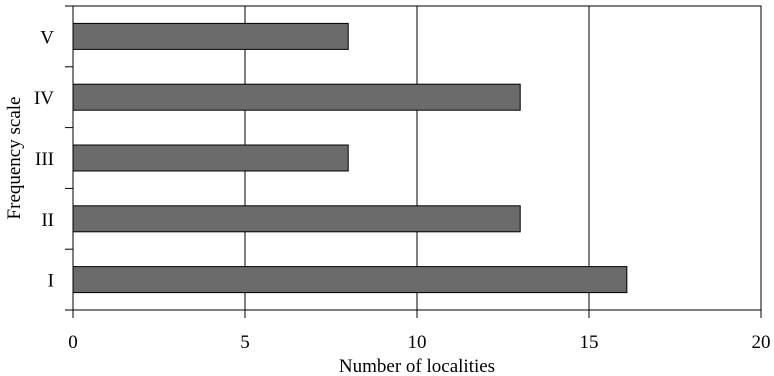  I want to click on x-tick-label: 5, so click(245, 342).